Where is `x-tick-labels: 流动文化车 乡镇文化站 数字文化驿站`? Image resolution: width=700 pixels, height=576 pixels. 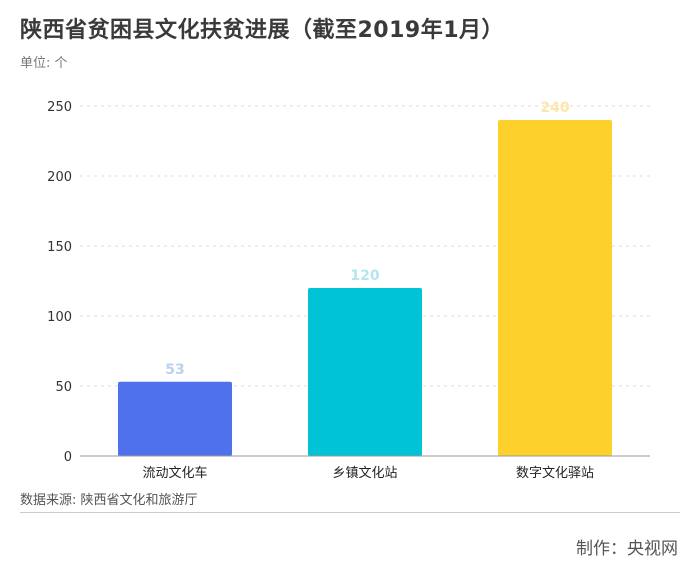
x-tick-labels: 流动文化车 乡镇文化站 数字文化驿站 is located at coordinates (368, 472).